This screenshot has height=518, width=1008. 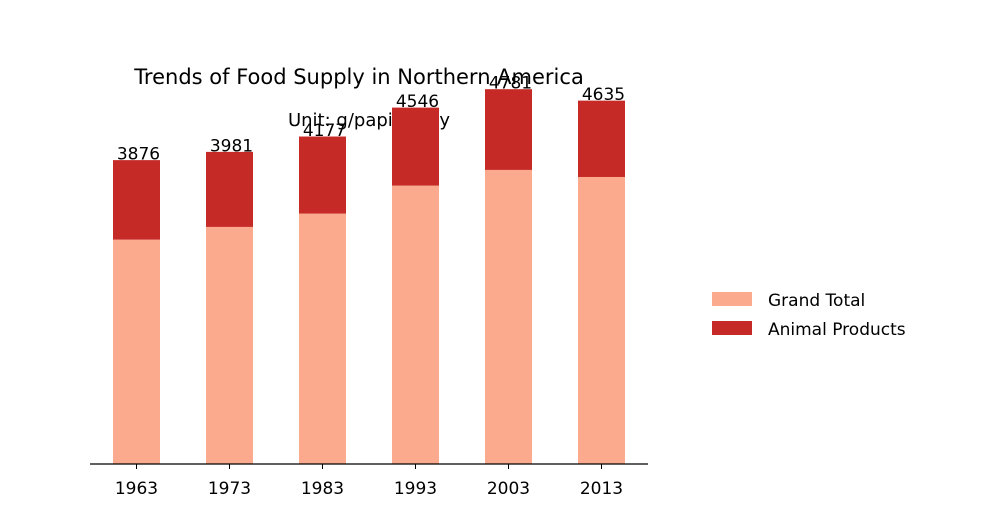 I want to click on total-label-2013: 4635, so click(x=603, y=95).